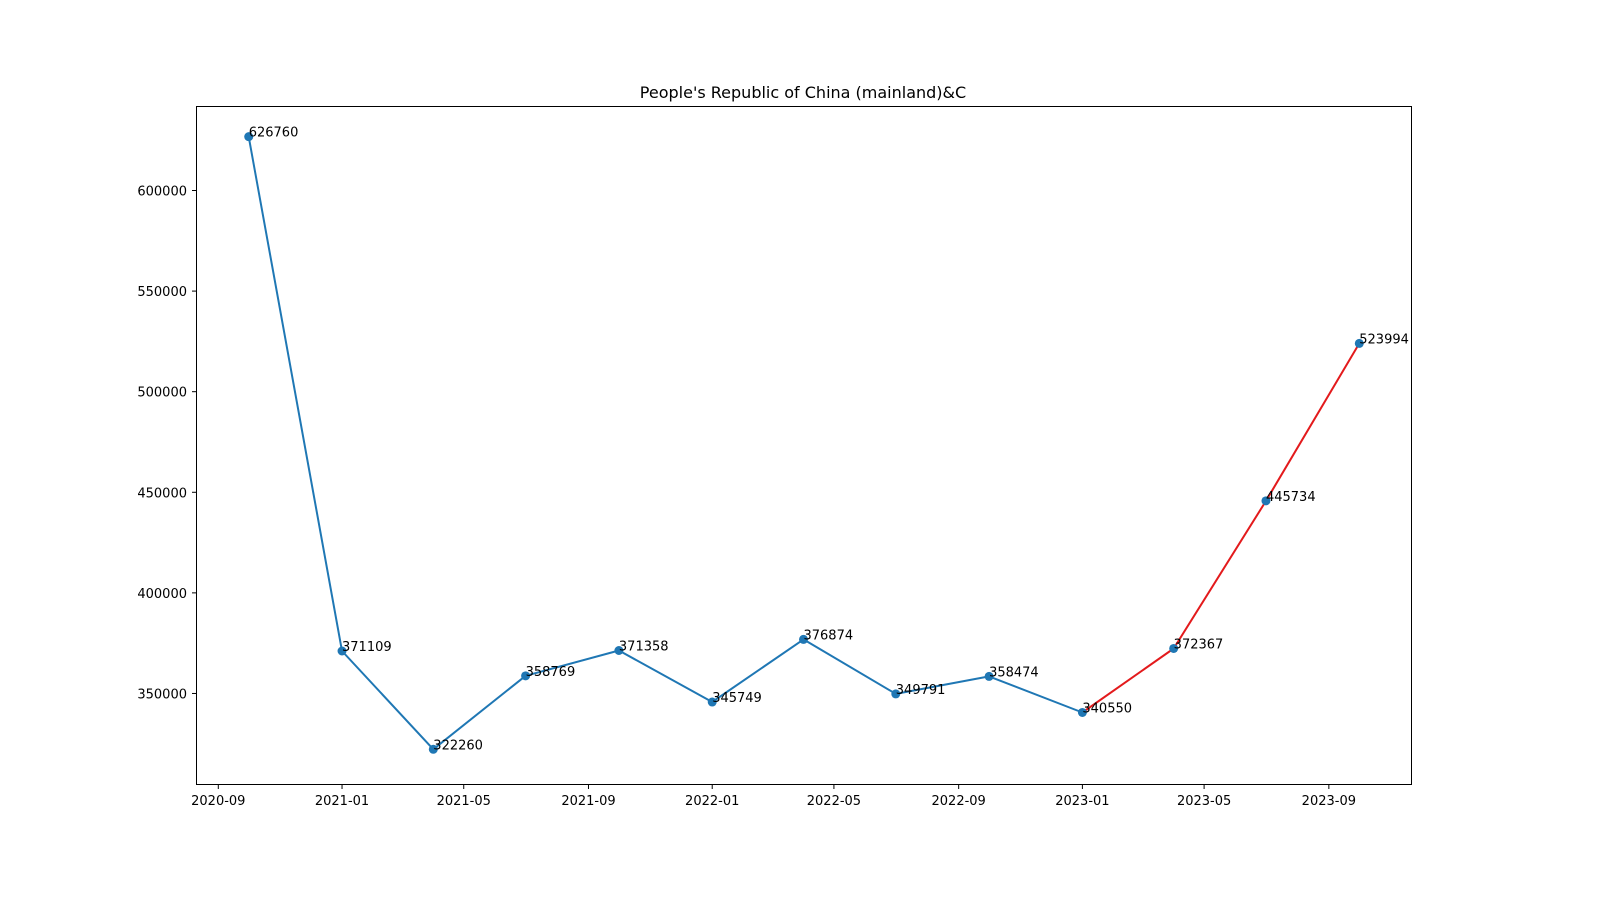 The height and width of the screenshot is (900, 1600). I want to click on x-tick-label: 2023-09, so click(1329, 801).